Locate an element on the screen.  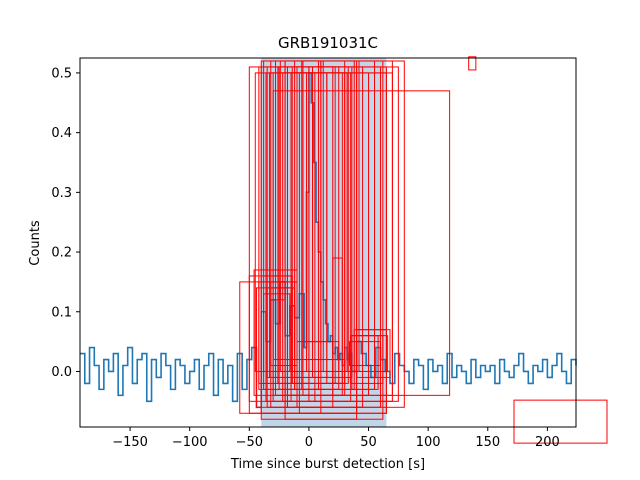
x-tick-label: −50 is located at coordinates (249, 442).